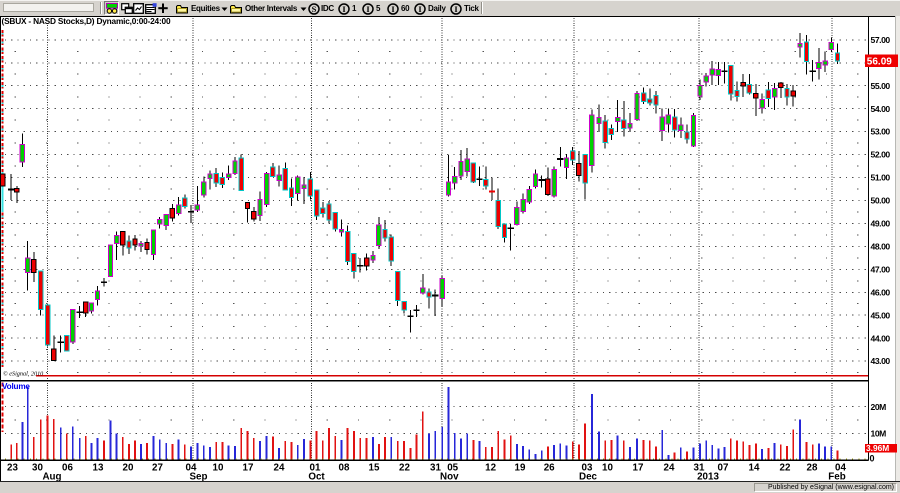  Describe the element at coordinates (588, 476) in the screenshot. I see `svg-text: Dec` at that location.